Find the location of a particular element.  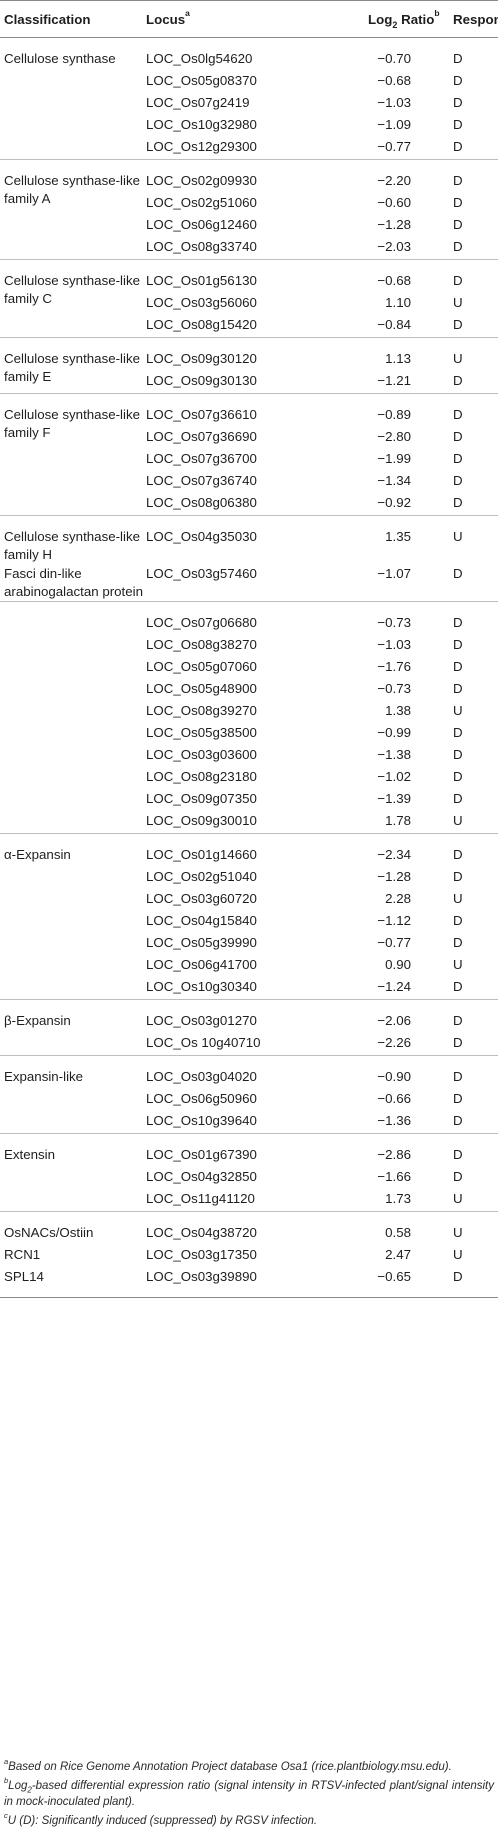

table-row: LOC_Os09g07350 −1.39 D is located at coordinates (249, 800).